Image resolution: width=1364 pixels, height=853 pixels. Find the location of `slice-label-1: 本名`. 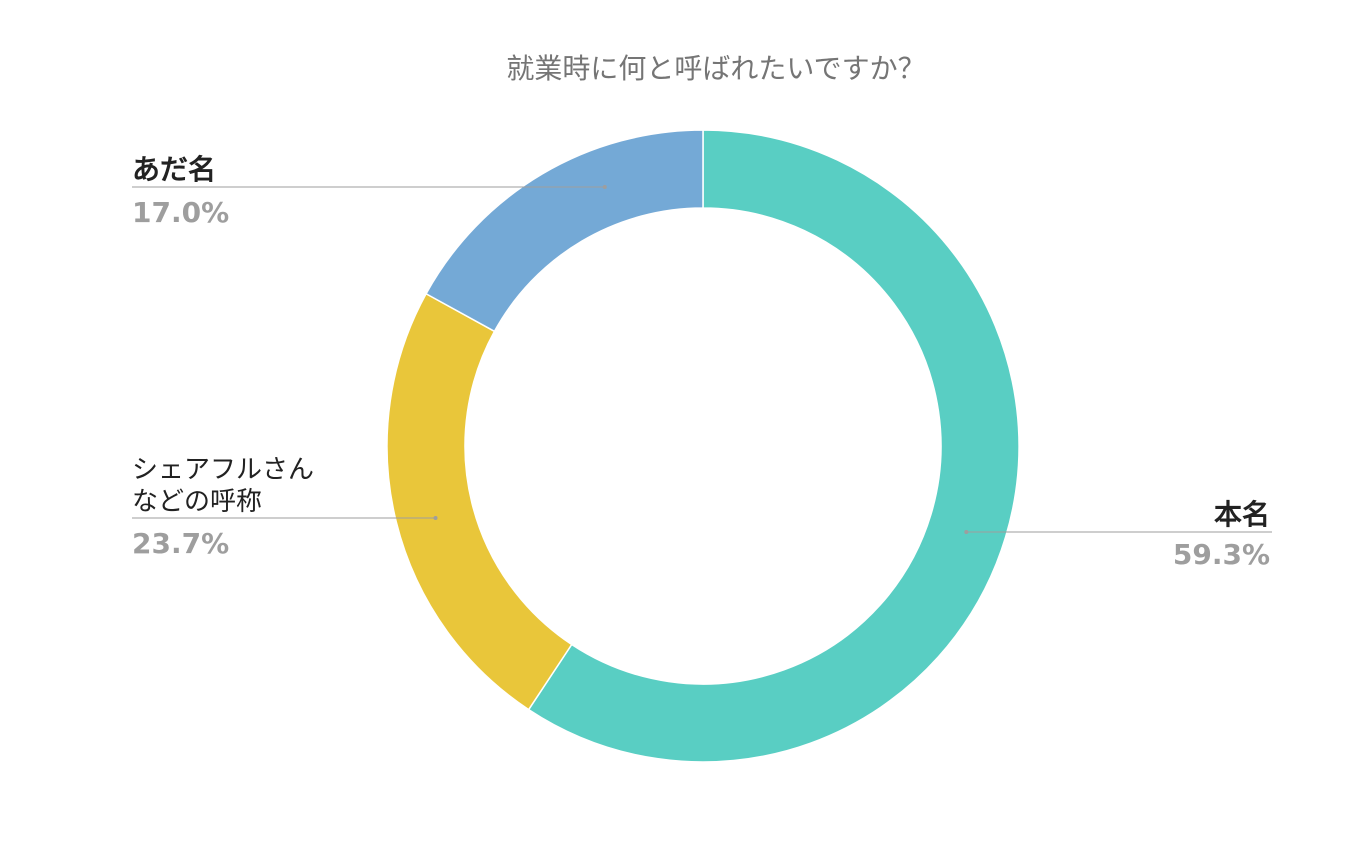

slice-label-1: 本名 is located at coordinates (1242, 514).